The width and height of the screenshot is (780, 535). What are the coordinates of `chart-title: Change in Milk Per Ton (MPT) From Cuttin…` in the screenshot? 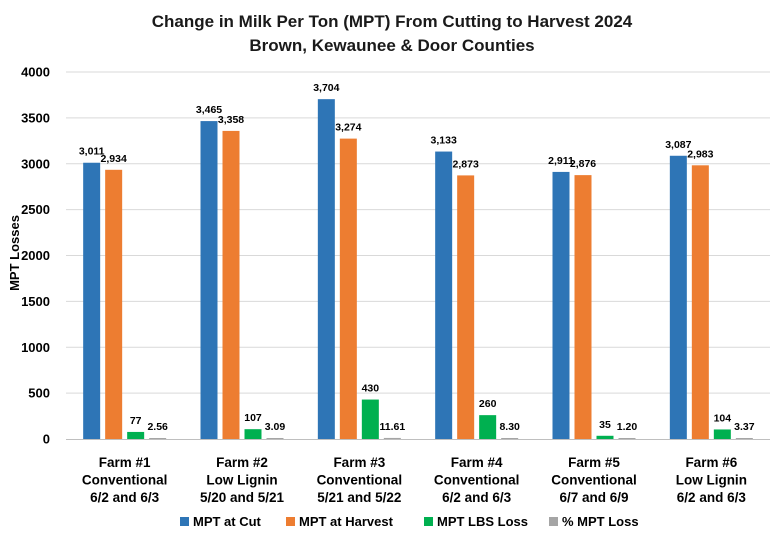 It's located at (392, 21).